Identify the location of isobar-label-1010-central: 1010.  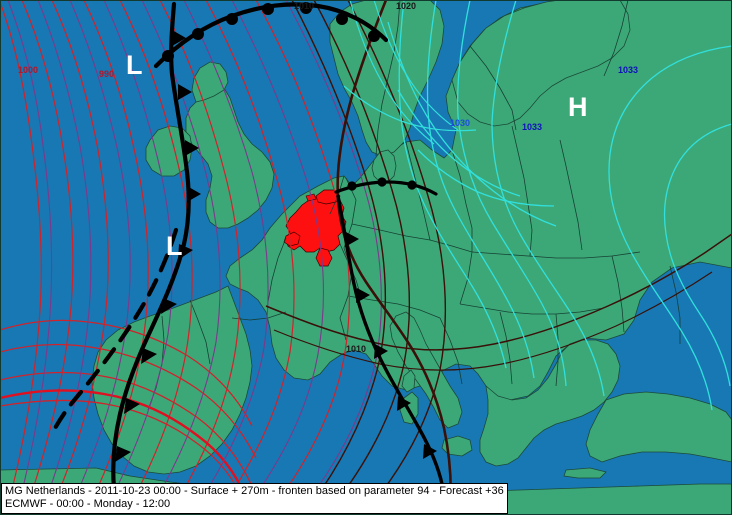
(356, 349).